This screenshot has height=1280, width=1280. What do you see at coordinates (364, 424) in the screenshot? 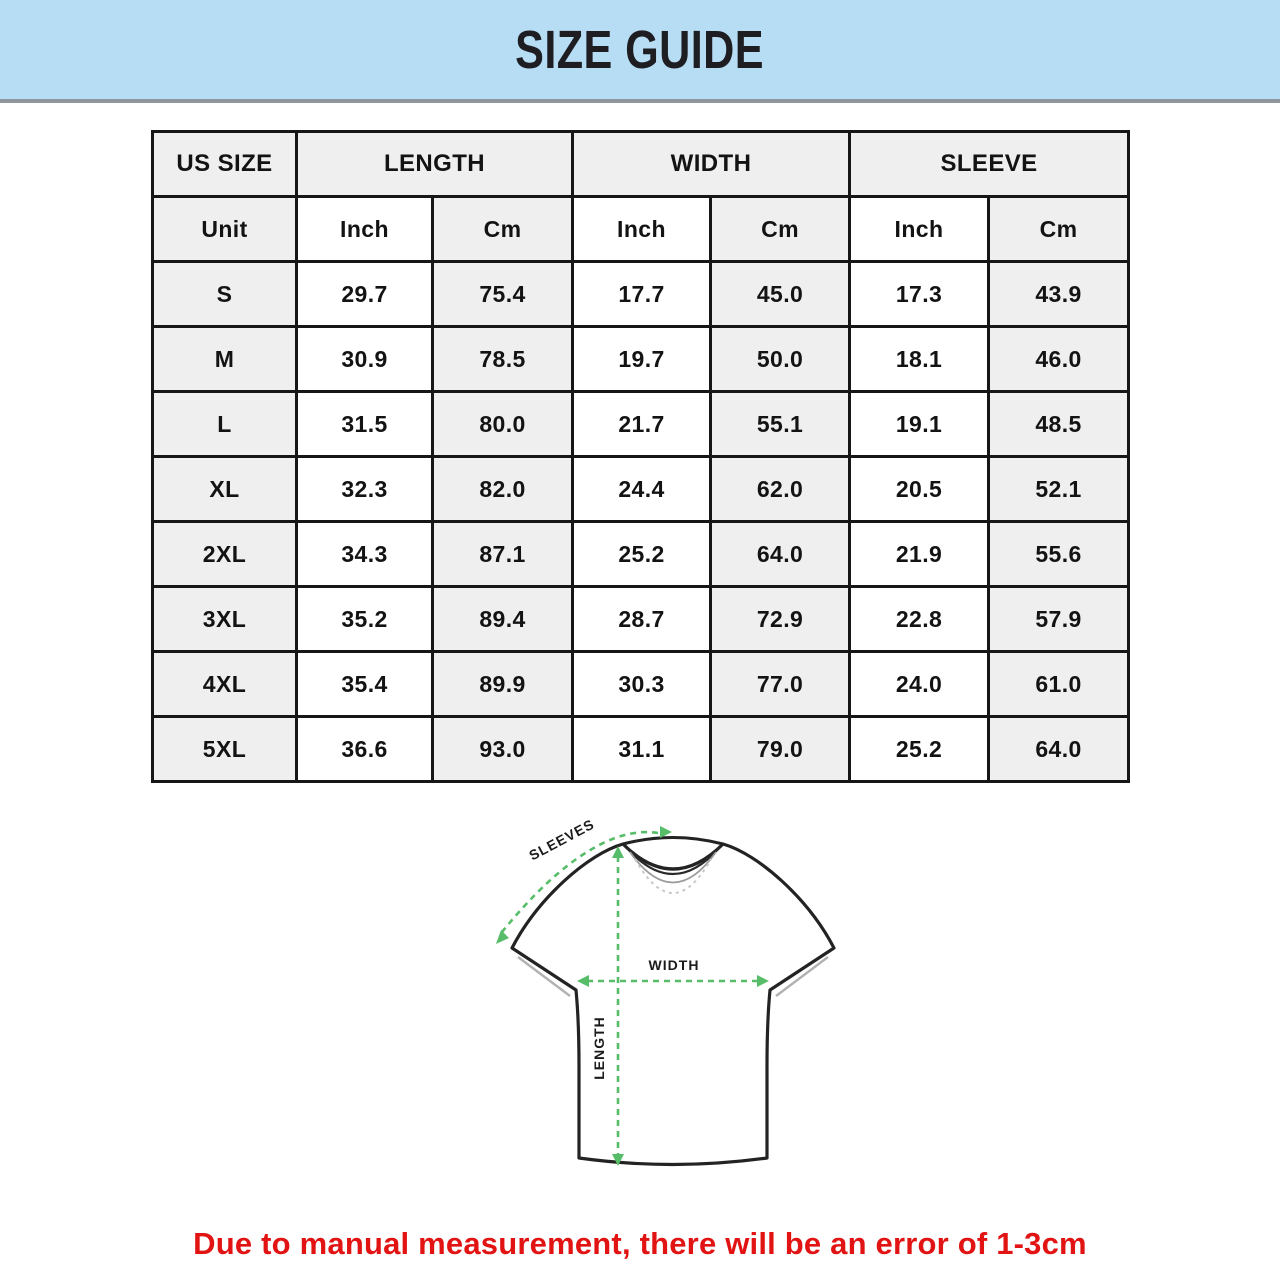
I see `measurement-cell: 31.5` at bounding box center [364, 424].